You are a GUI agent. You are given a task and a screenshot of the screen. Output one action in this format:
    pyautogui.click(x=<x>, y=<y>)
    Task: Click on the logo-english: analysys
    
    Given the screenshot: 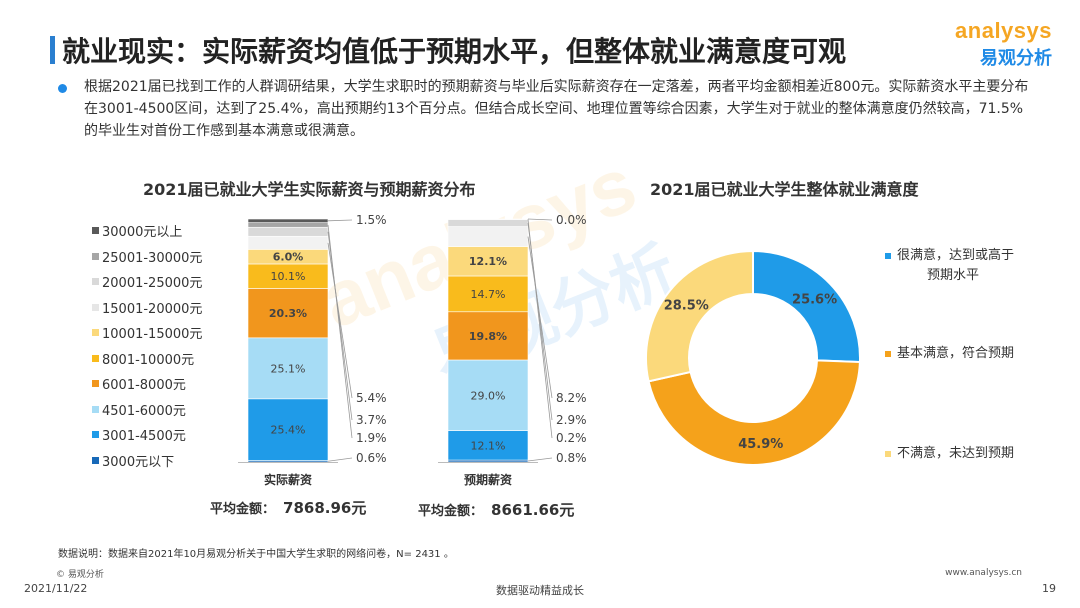 What is the action you would take?
    pyautogui.click(x=1003, y=30)
    